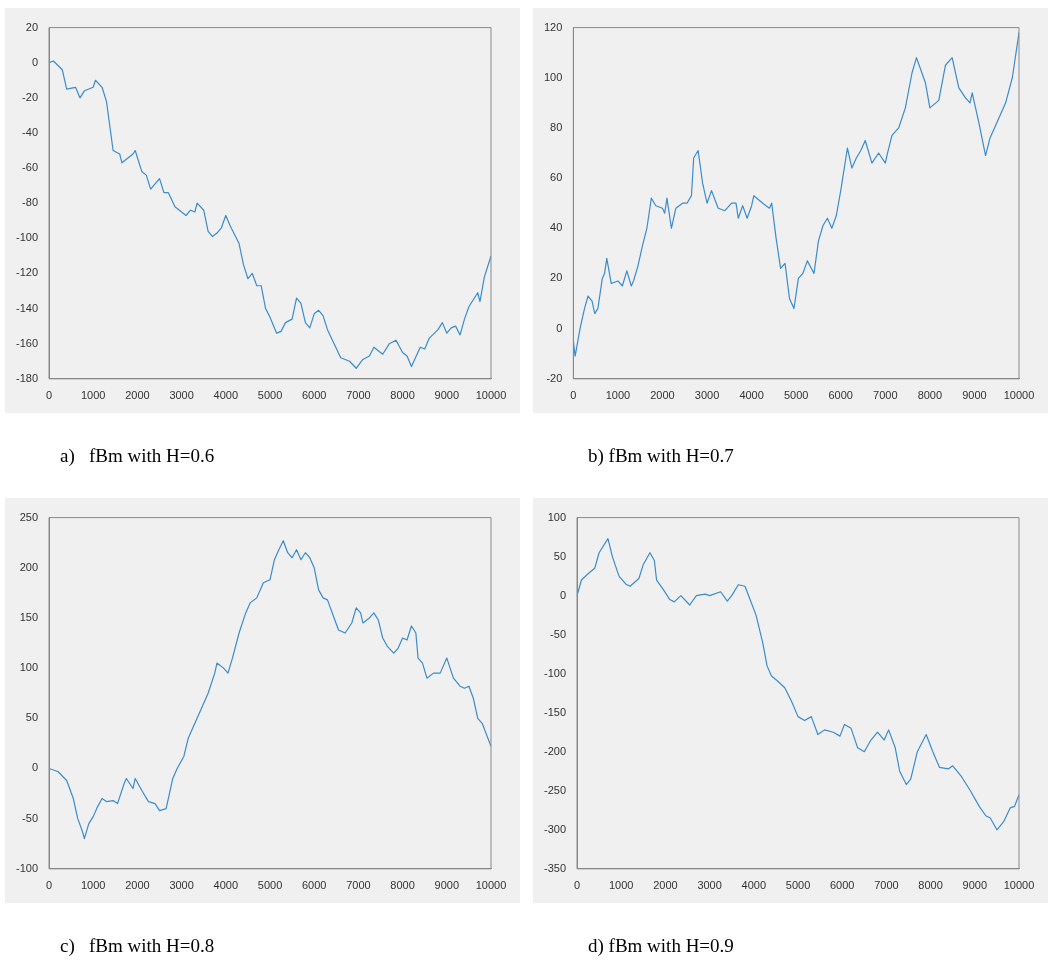  What do you see at coordinates (27, 307) in the screenshot?
I see `y-tick-label: -140` at bounding box center [27, 307].